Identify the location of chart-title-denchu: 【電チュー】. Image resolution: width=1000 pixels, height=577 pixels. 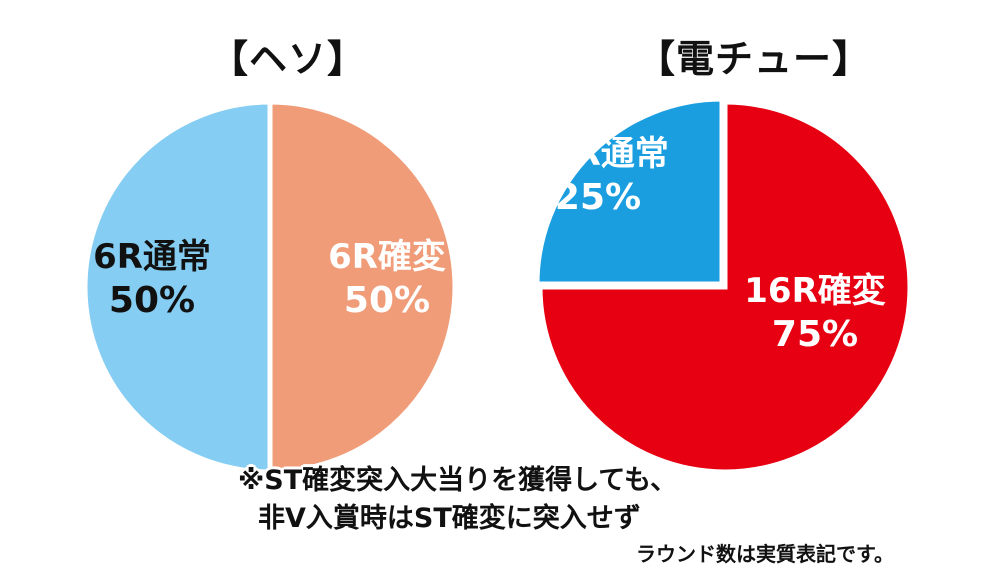
(754, 59).